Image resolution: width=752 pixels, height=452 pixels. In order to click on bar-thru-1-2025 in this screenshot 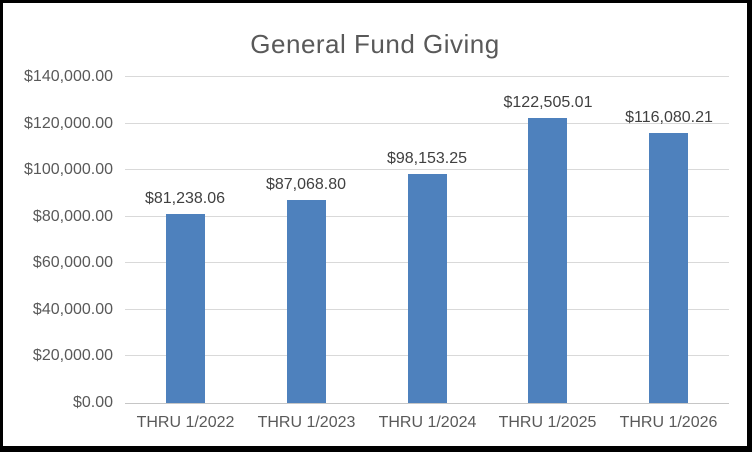, I will do `click(547, 260)`.